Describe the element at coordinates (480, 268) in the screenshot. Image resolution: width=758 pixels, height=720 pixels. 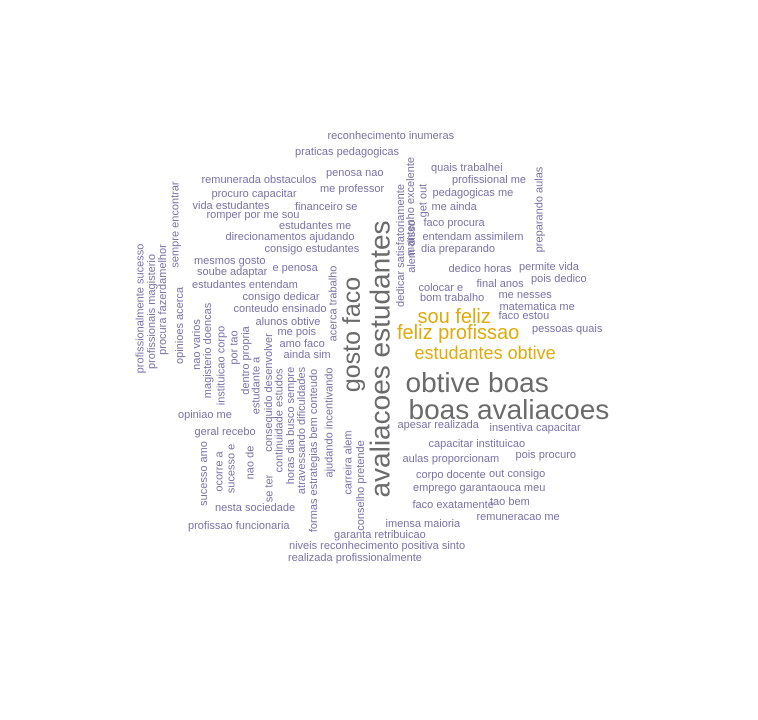
I see `word-cloud-term: dedico horas` at that location.